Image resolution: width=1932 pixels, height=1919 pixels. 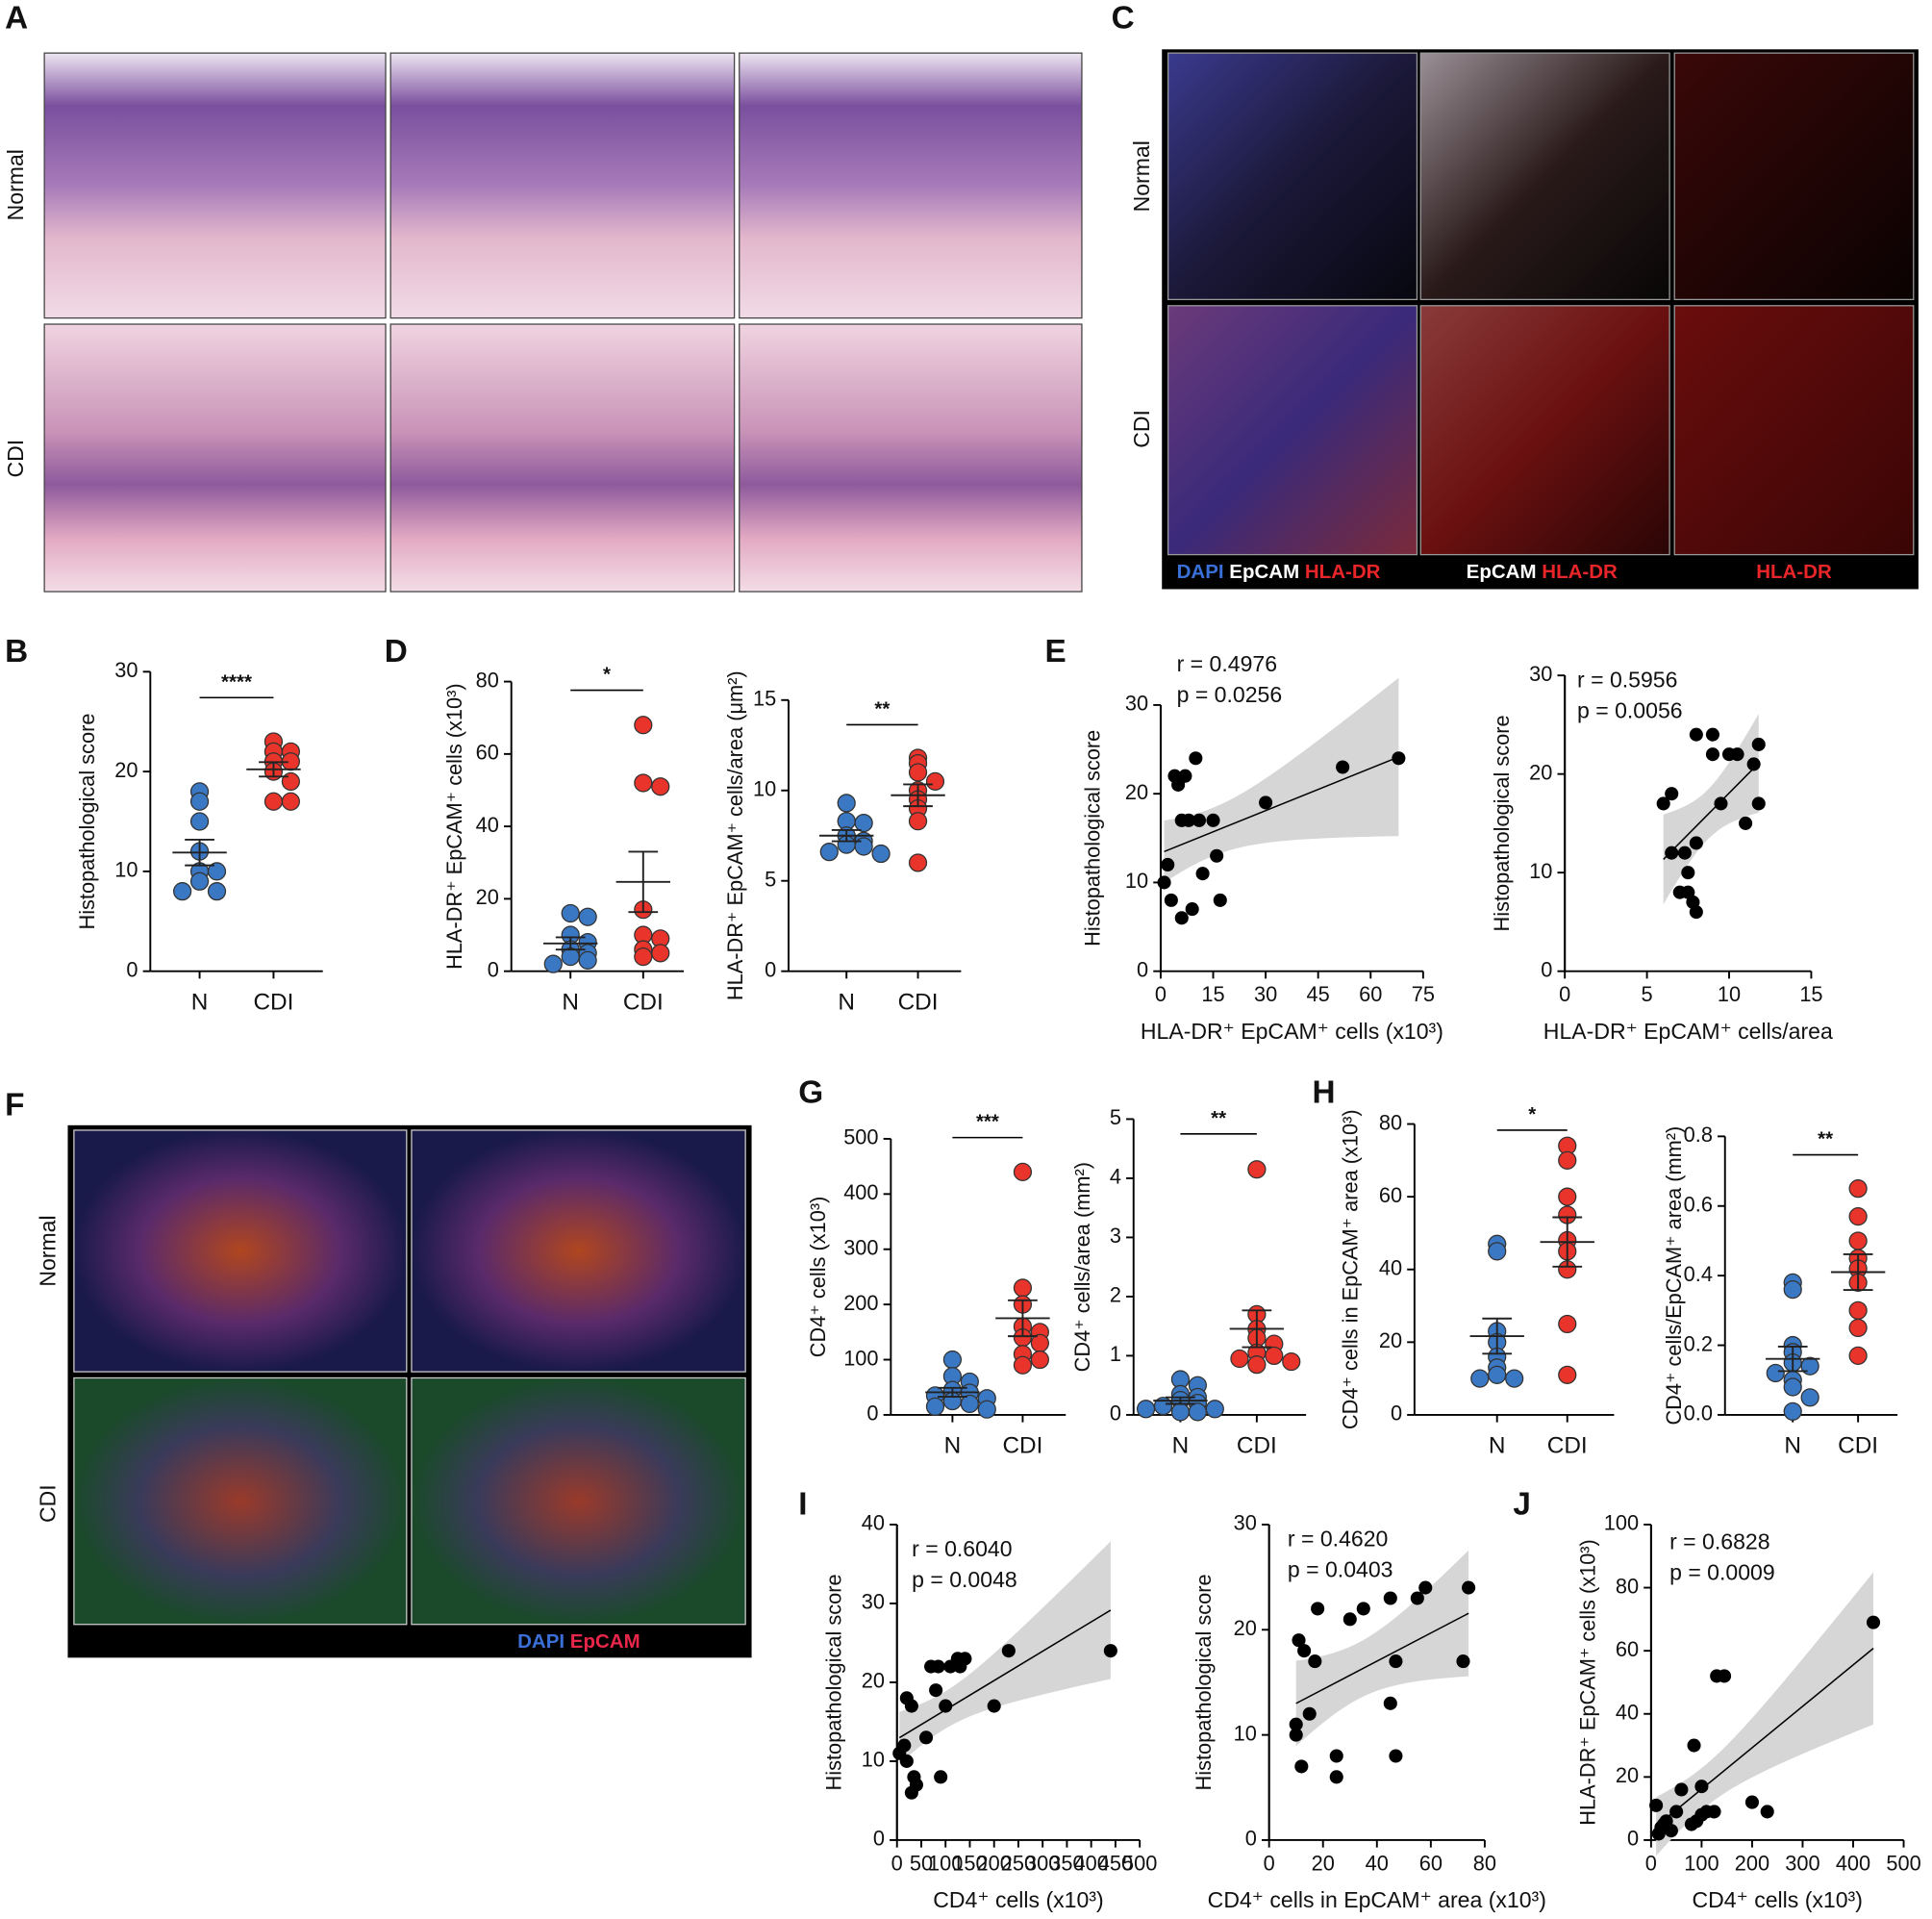 I want to click on x-tick-label: 45, so click(x=1318, y=994).